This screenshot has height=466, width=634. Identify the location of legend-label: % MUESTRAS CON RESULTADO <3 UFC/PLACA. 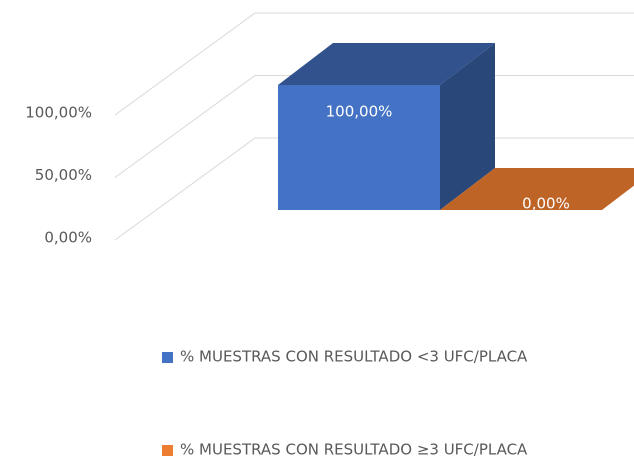
(354, 357).